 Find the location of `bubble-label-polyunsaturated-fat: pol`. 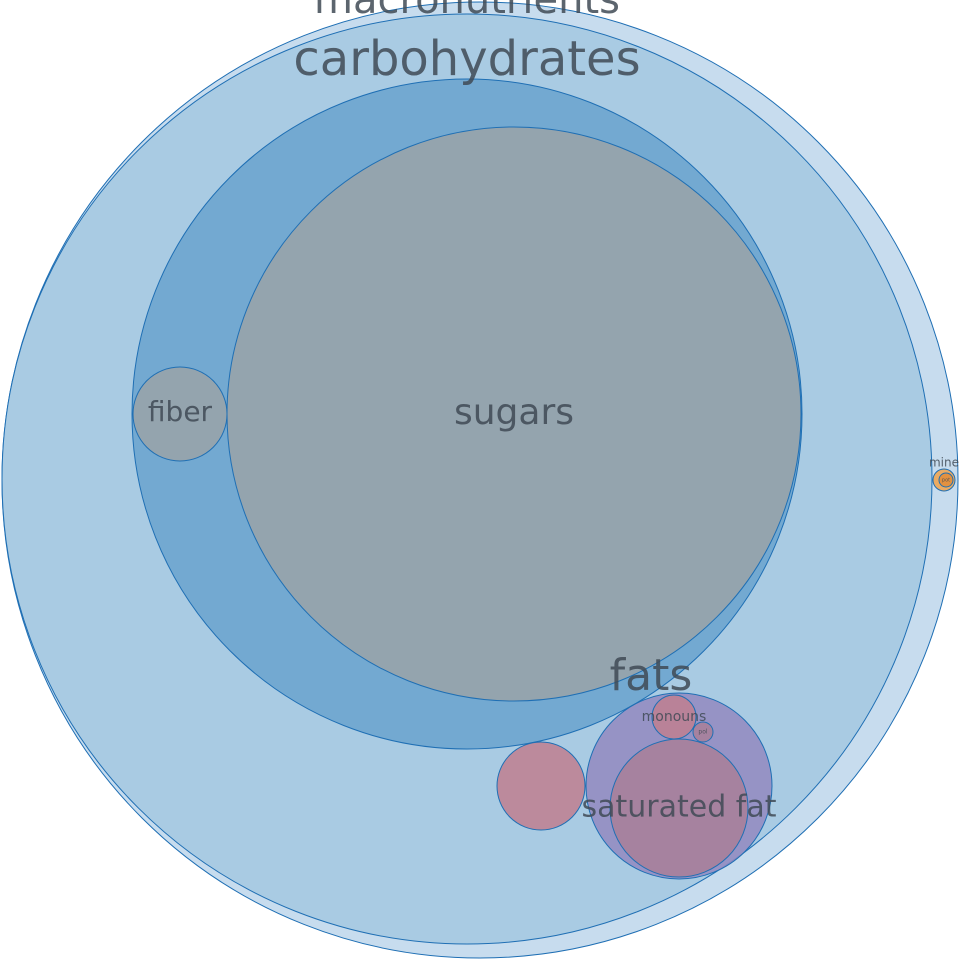

bubble-label-polyunsaturated-fat: pol is located at coordinates (702, 732).